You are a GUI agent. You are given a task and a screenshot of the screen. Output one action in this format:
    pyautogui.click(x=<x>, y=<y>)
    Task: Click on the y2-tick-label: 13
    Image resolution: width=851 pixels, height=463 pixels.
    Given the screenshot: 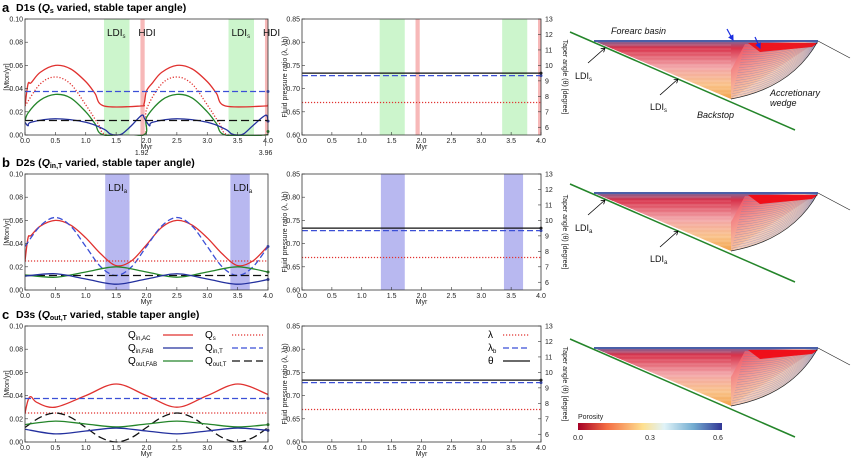 What is the action you would take?
    pyautogui.click(x=549, y=327)
    